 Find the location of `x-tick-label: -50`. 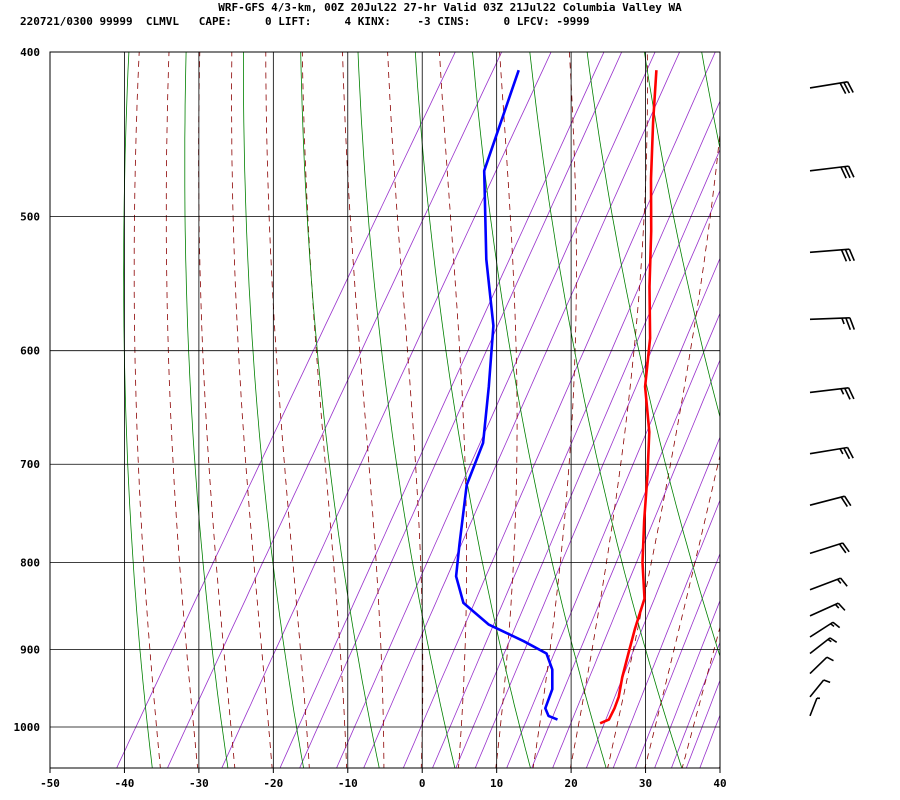

x-tick-label: -50 is located at coordinates (50, 783).